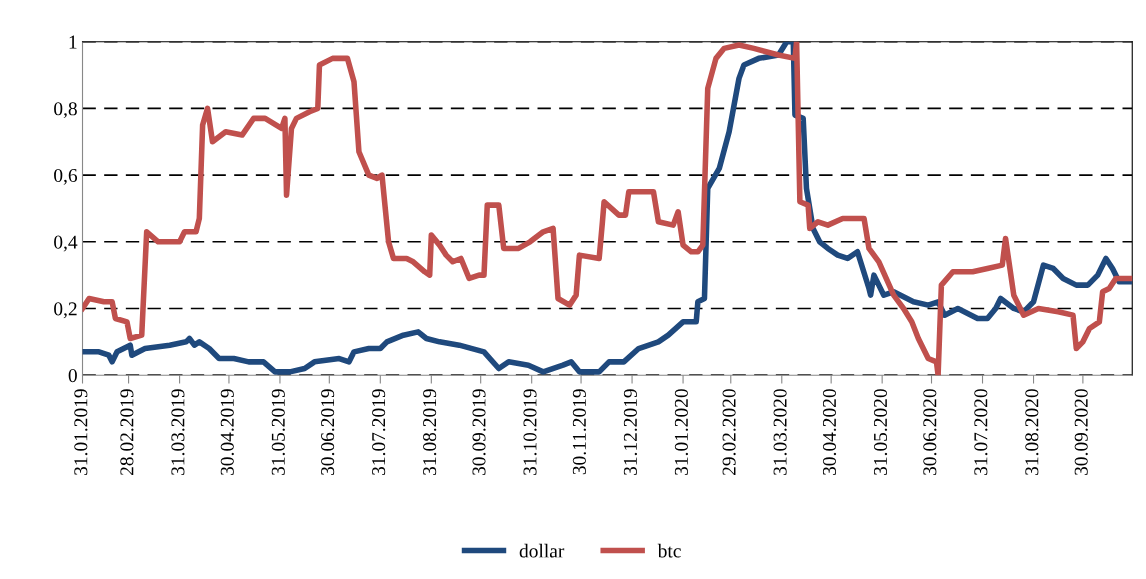  Describe the element at coordinates (328, 432) in the screenshot. I see `x-tick-label: 30.06.2019` at that location.